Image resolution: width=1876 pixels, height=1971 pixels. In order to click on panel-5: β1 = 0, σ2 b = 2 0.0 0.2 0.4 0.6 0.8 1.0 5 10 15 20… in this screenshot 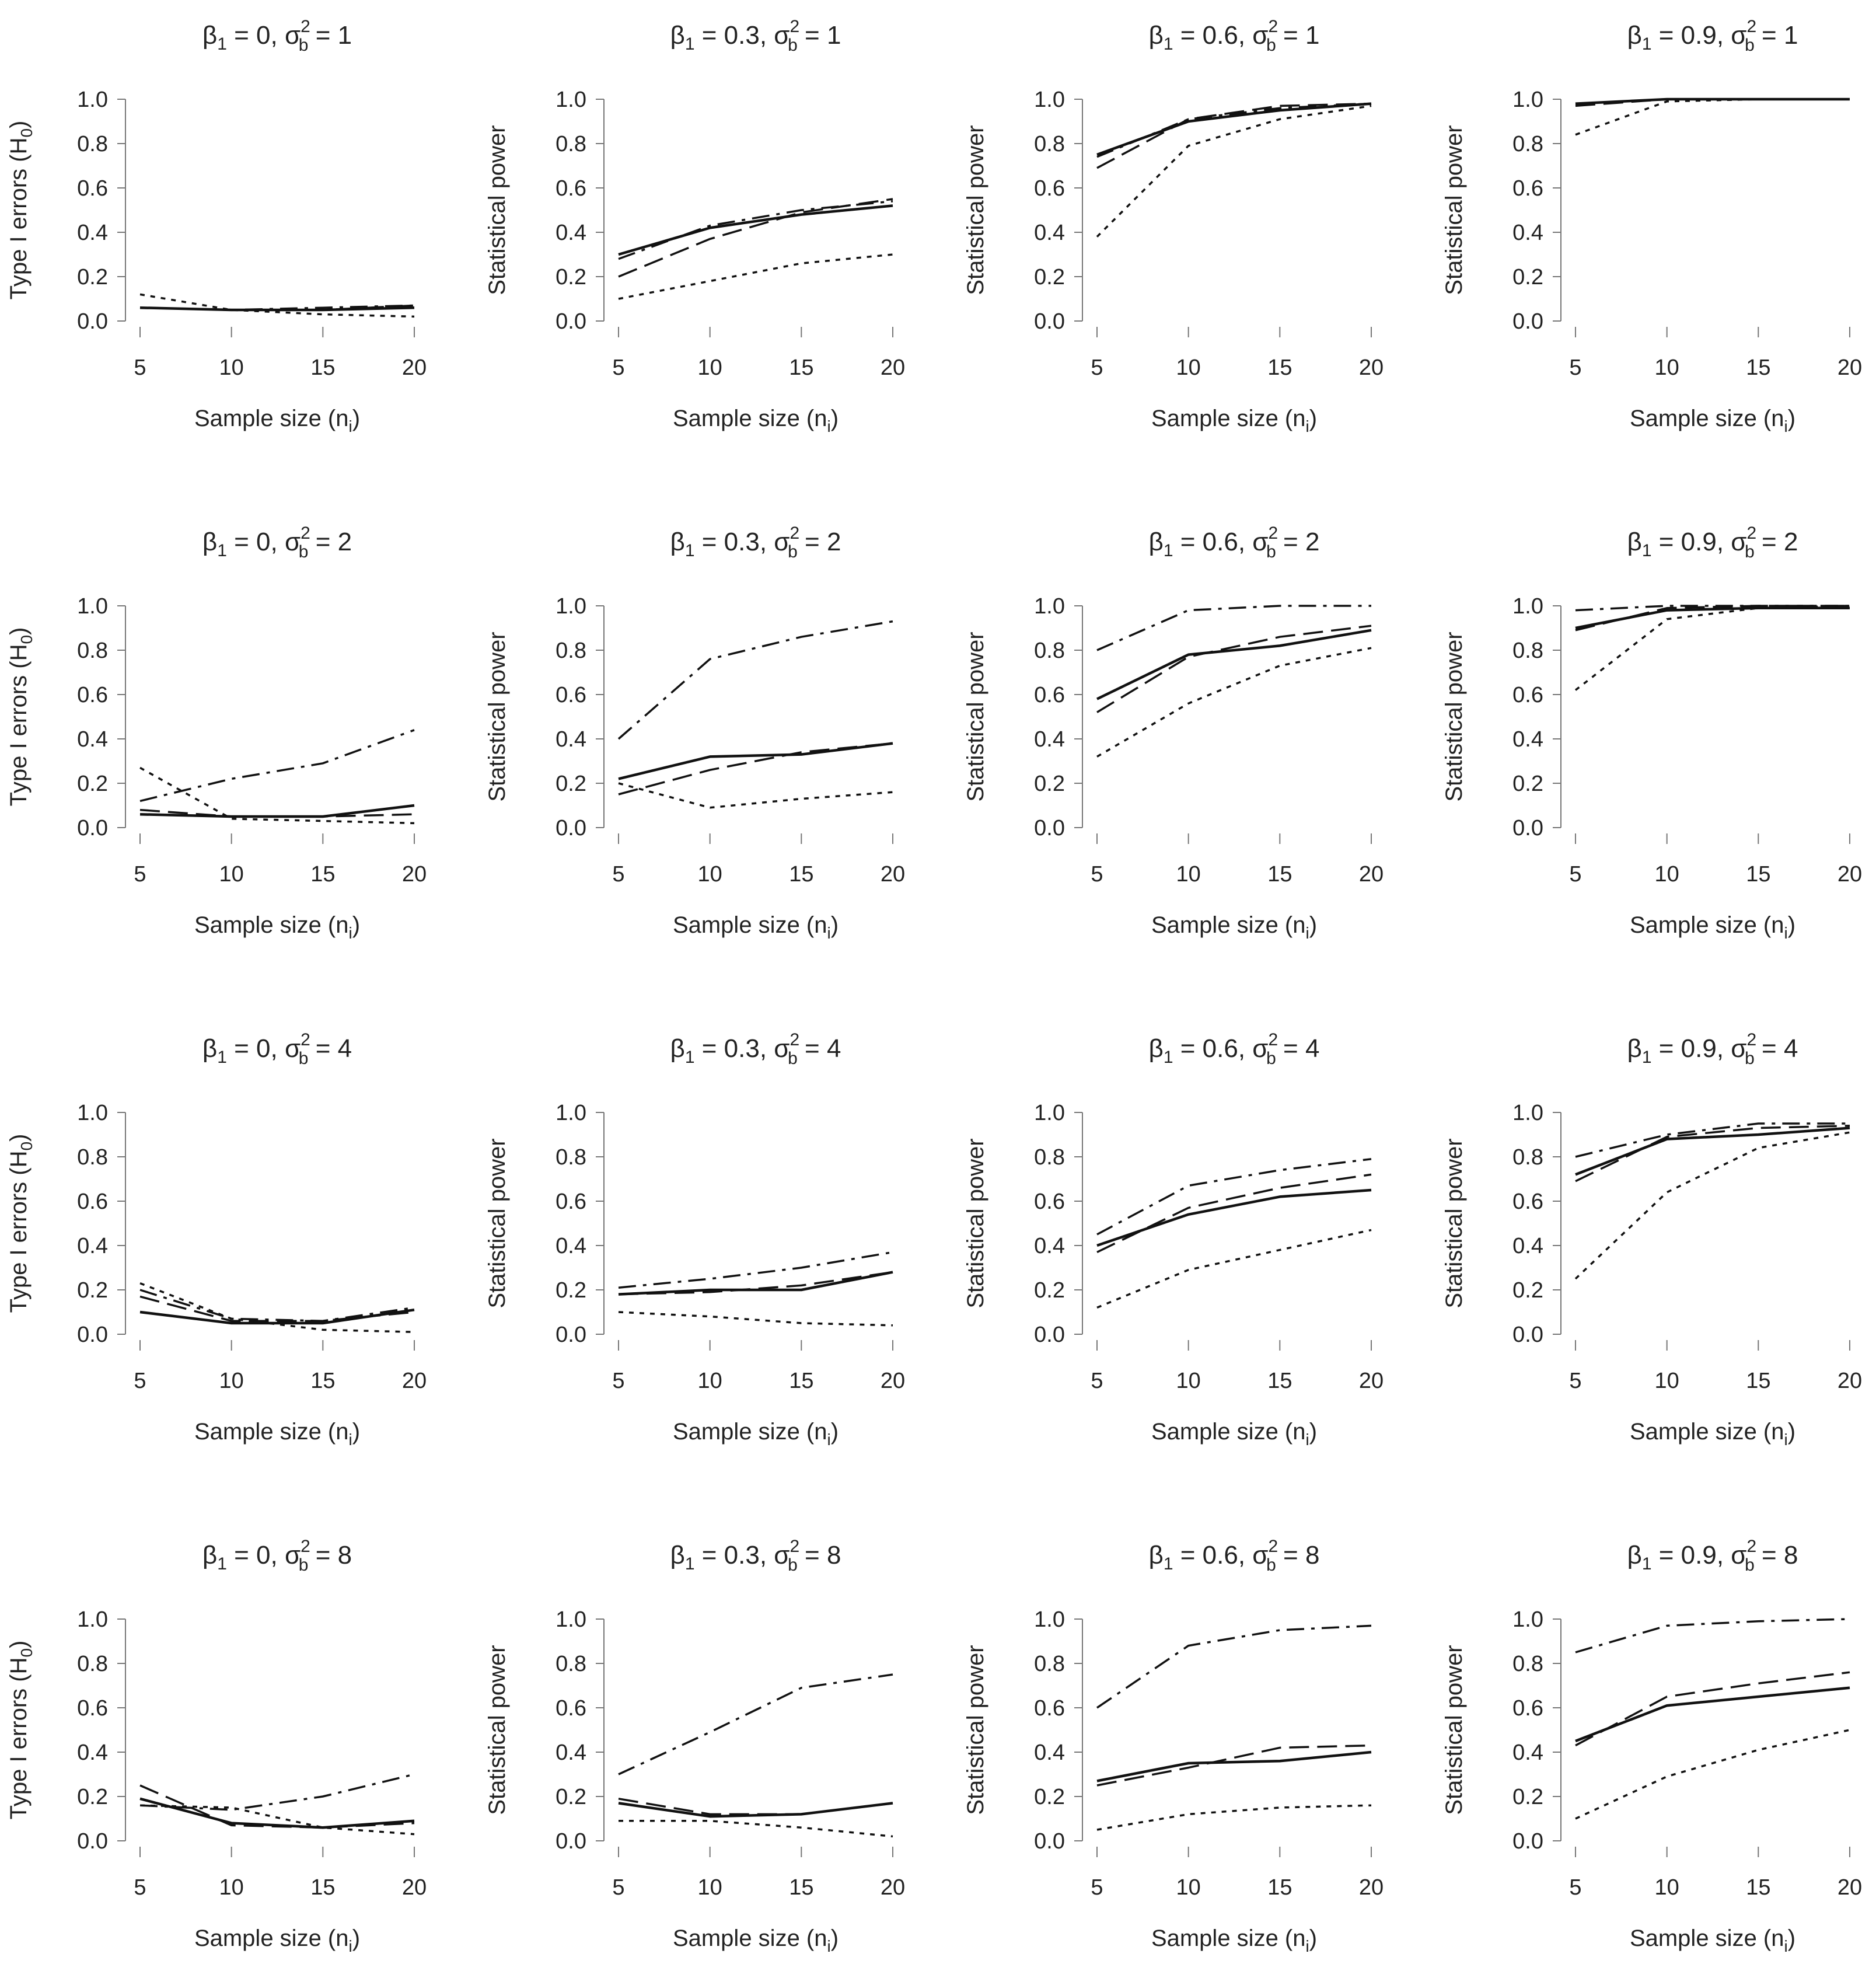, I will do `click(217, 733)`.